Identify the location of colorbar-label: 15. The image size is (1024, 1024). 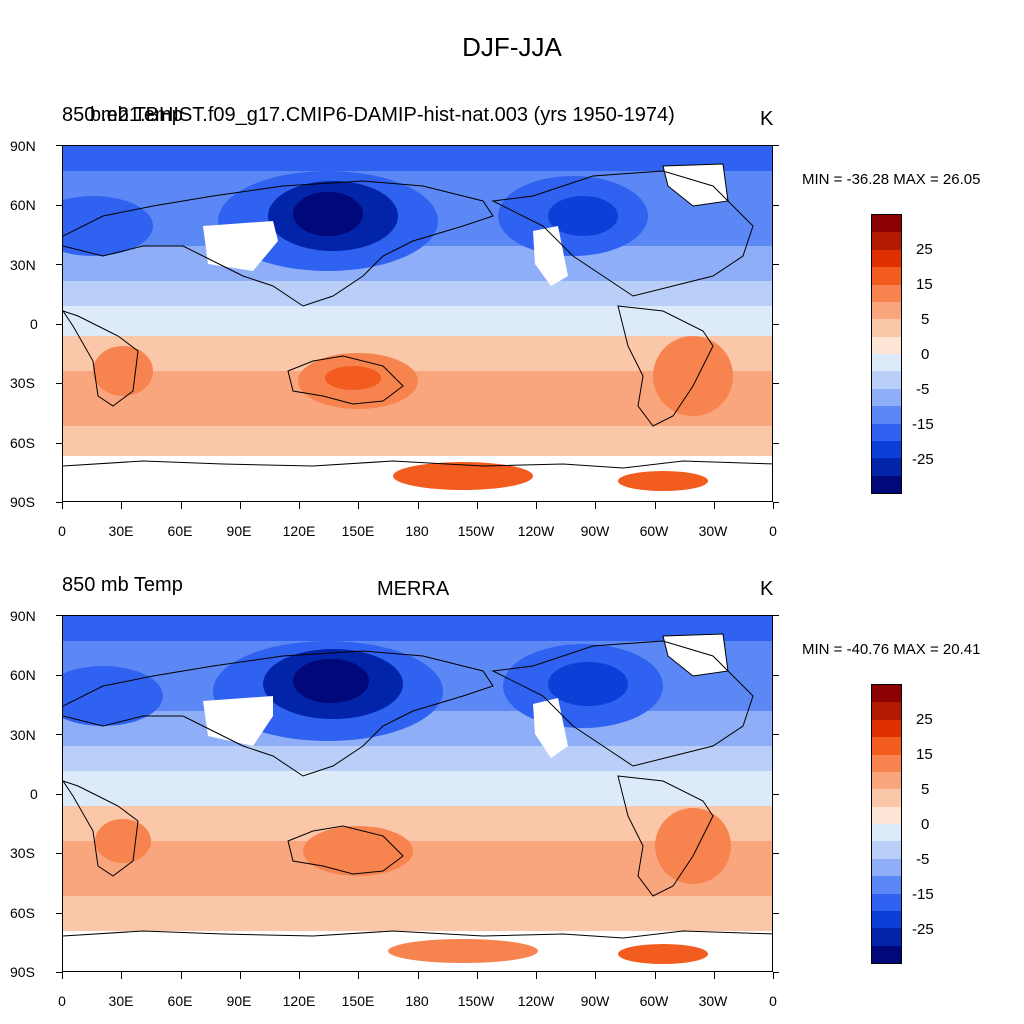
(924, 754).